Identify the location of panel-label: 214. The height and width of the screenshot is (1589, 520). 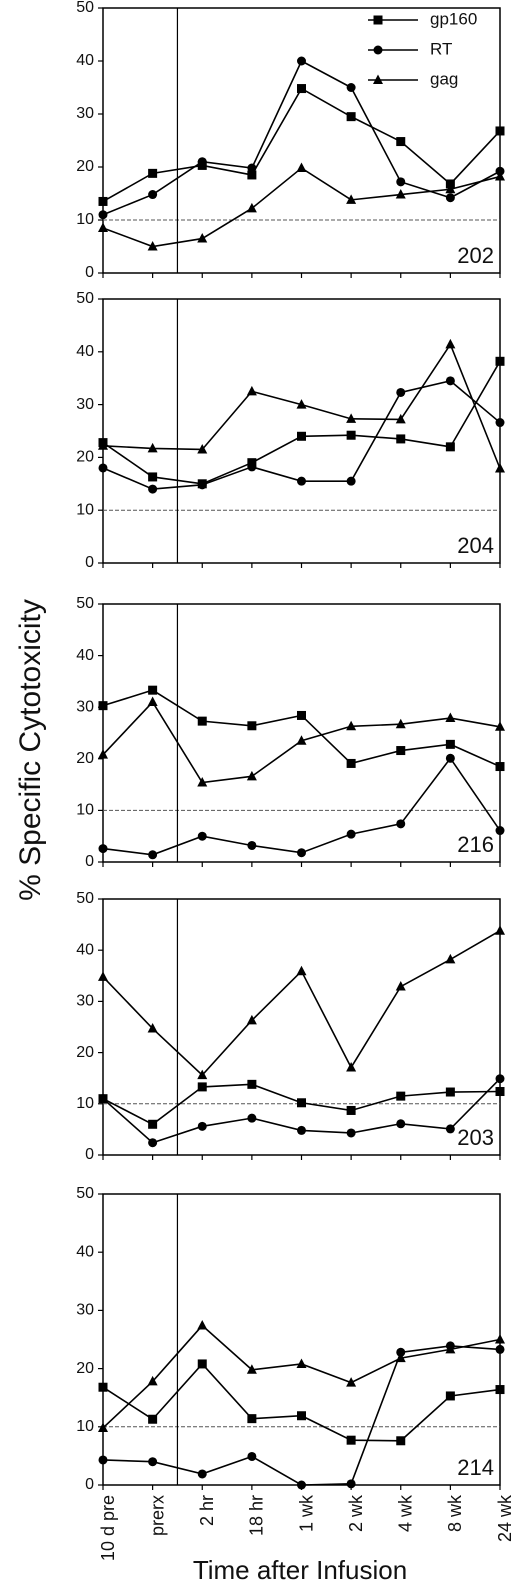
(475, 1467).